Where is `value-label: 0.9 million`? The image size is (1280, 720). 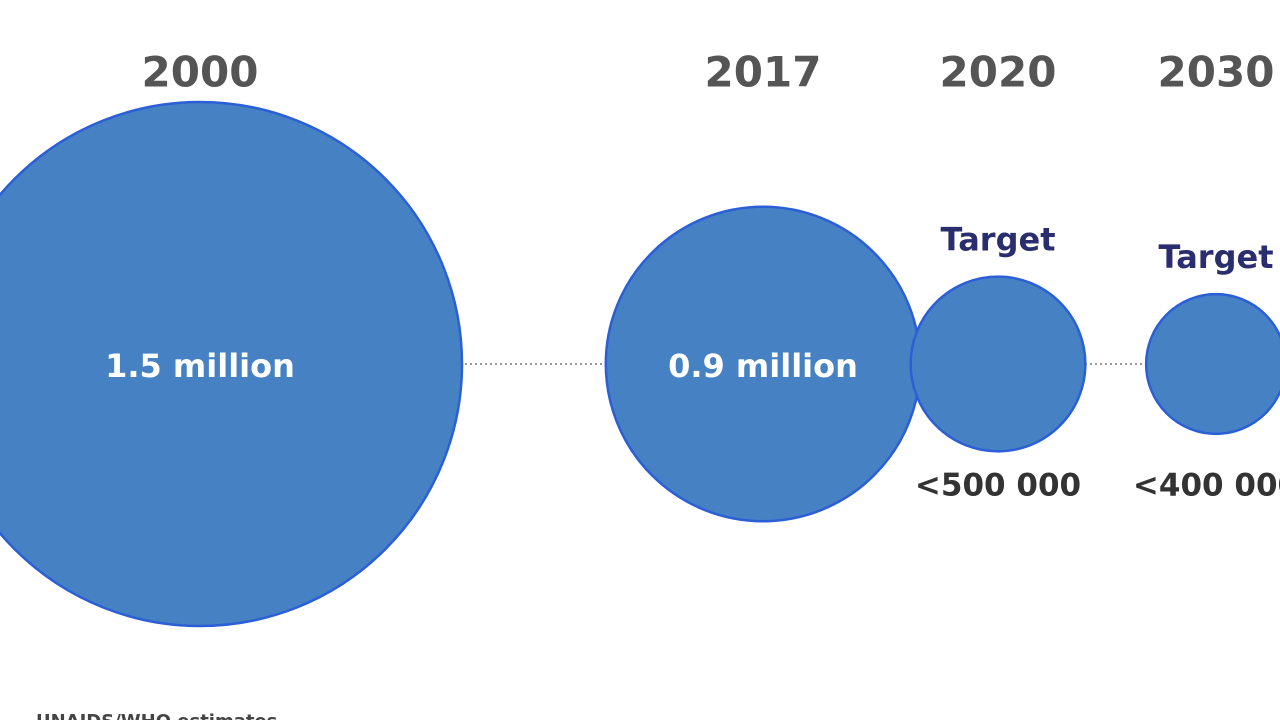 value-label: 0.9 million is located at coordinates (763, 366).